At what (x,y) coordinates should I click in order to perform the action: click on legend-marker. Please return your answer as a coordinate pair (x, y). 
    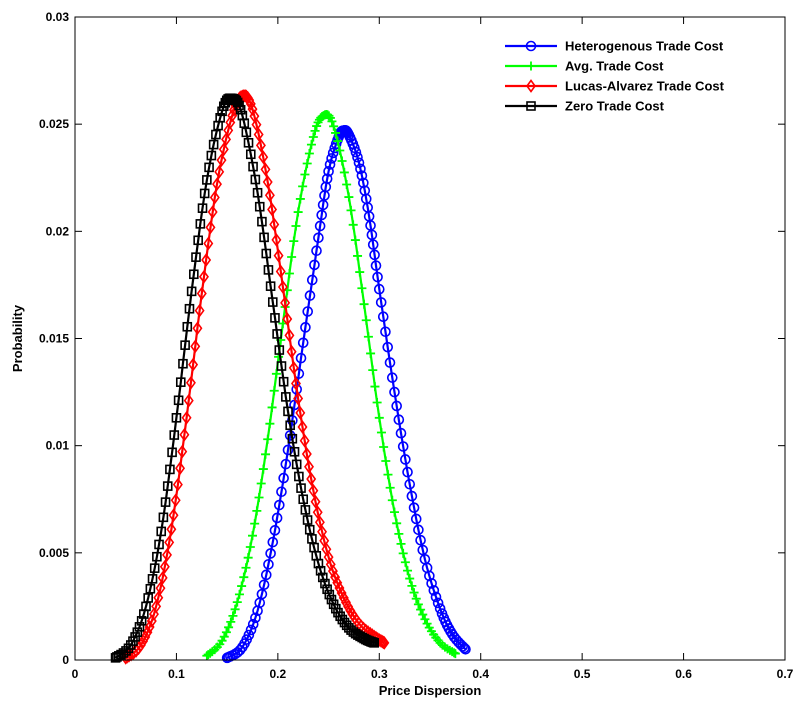
    Looking at the image, I should click on (531, 86).